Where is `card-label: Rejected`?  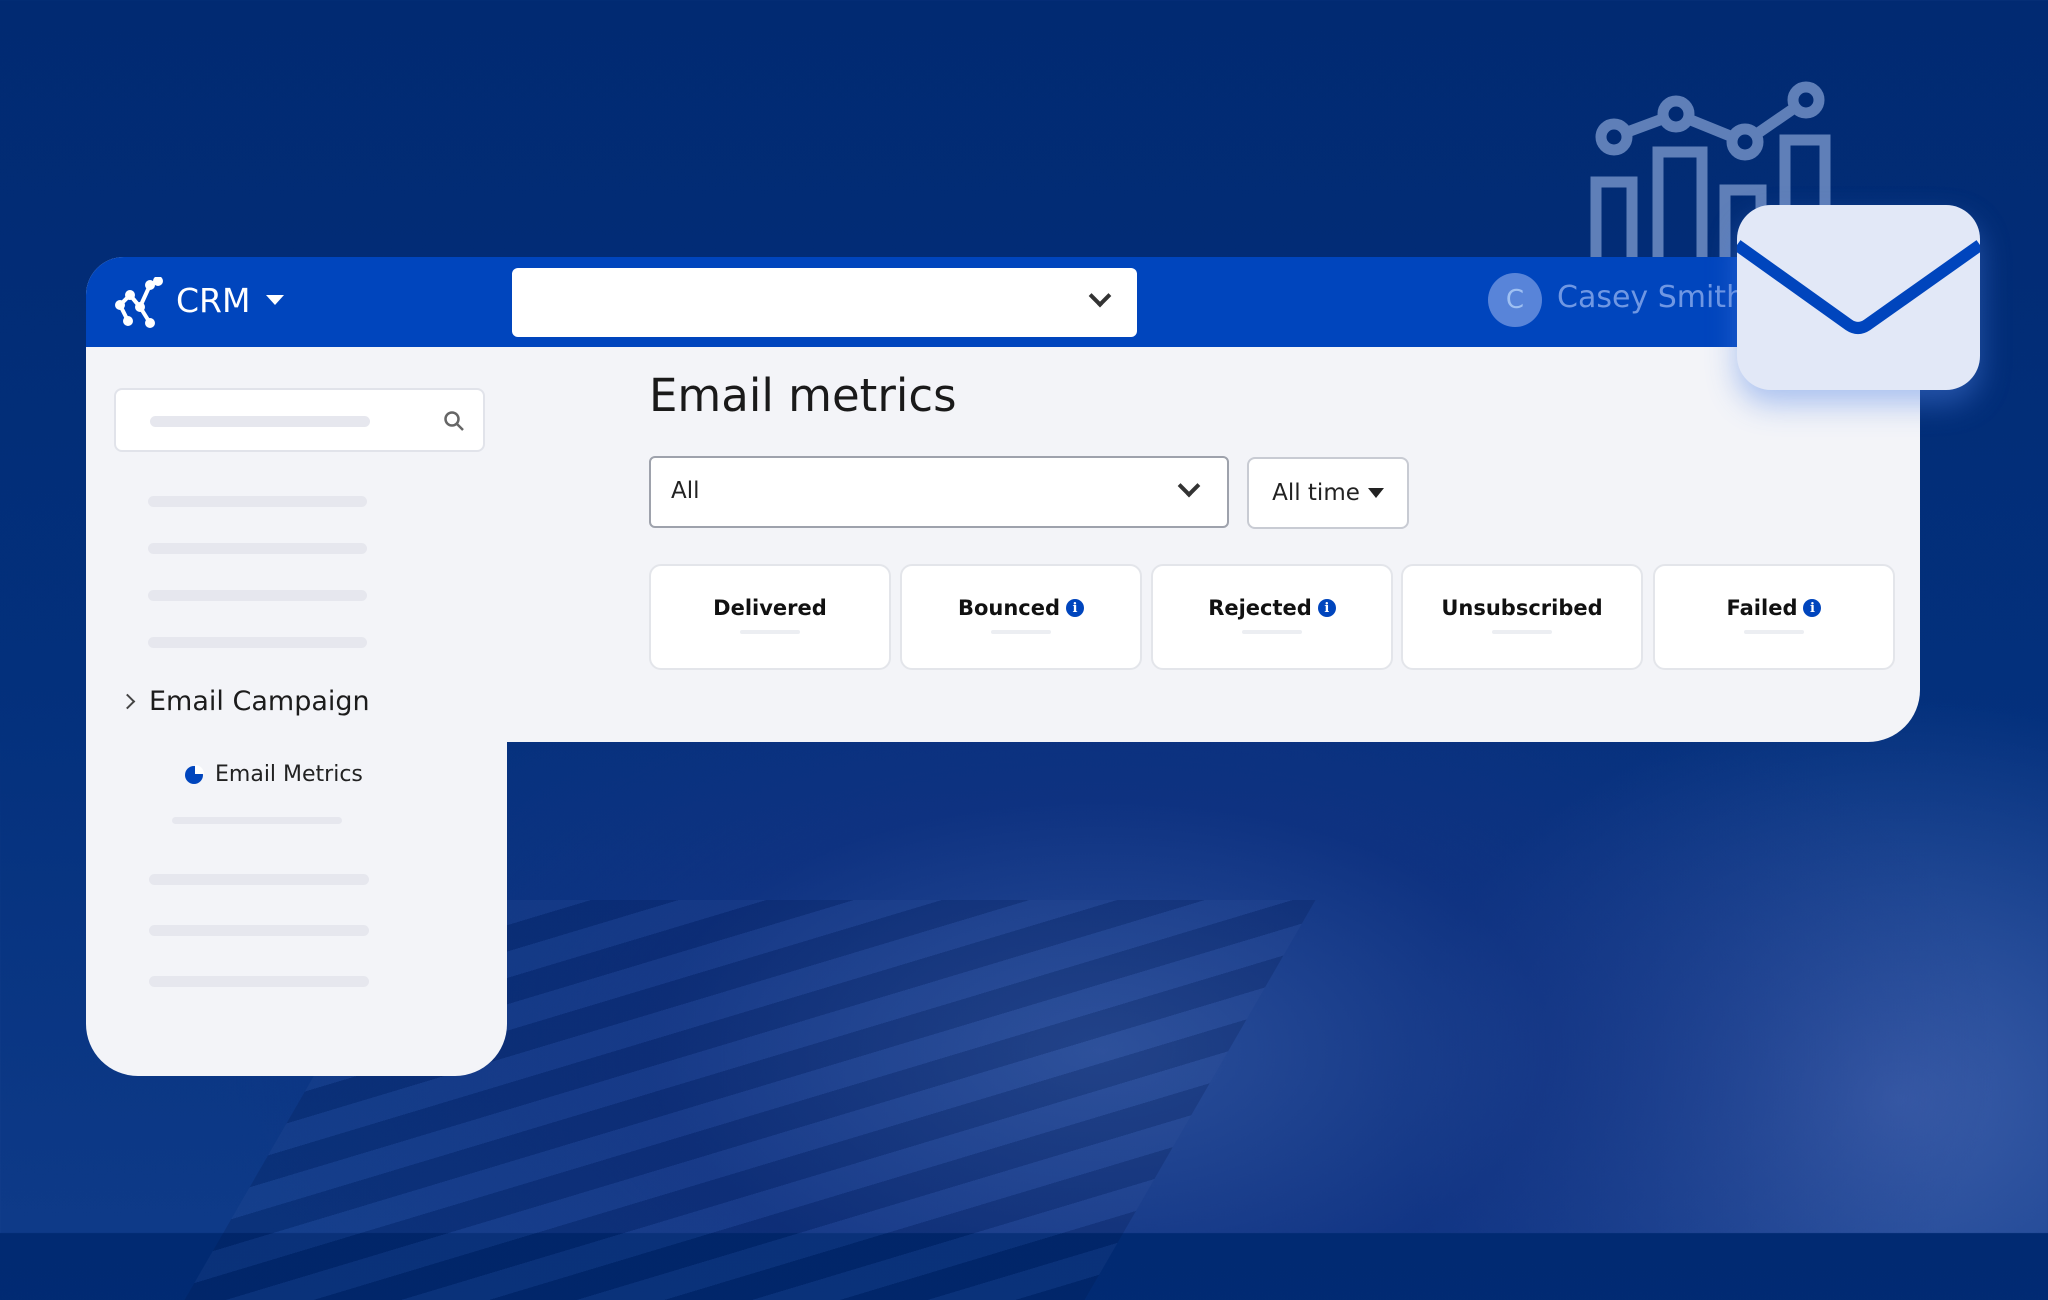
card-label: Rejected is located at coordinates (1260, 608).